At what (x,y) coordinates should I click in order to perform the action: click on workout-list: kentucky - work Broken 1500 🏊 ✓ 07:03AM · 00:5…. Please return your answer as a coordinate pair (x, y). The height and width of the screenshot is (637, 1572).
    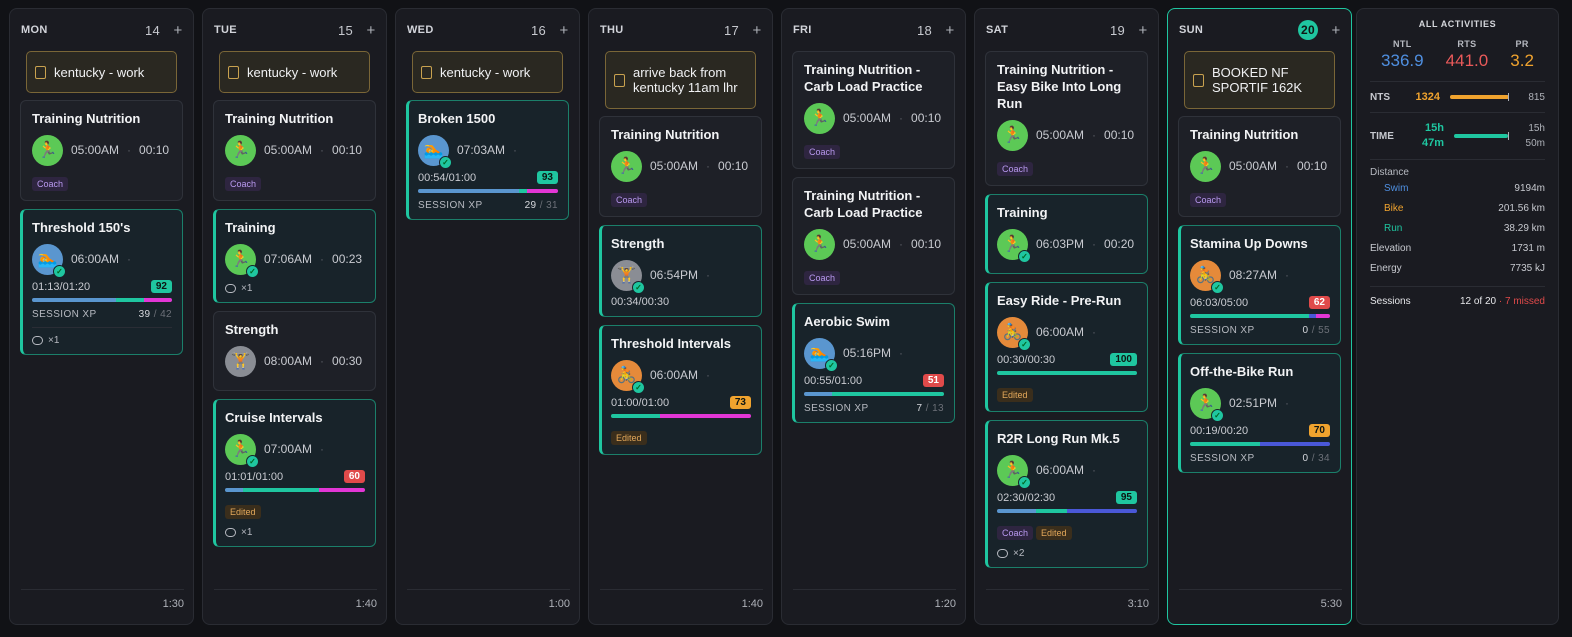
    Looking at the image, I should click on (487, 135).